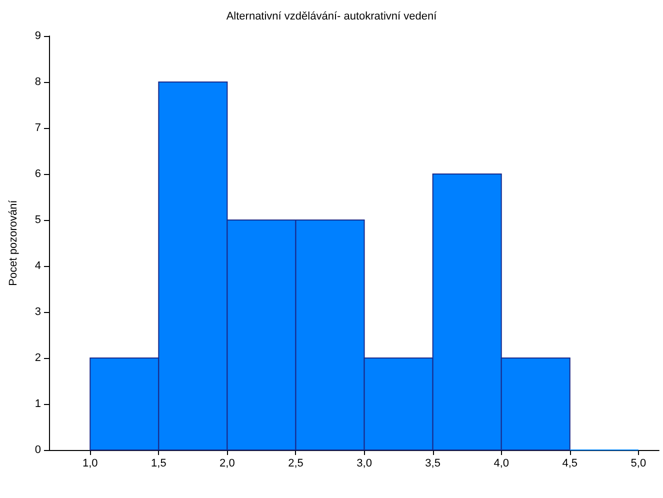 The width and height of the screenshot is (663, 498). I want to click on y-axis-title: Pocet pozorování, so click(14, 242).